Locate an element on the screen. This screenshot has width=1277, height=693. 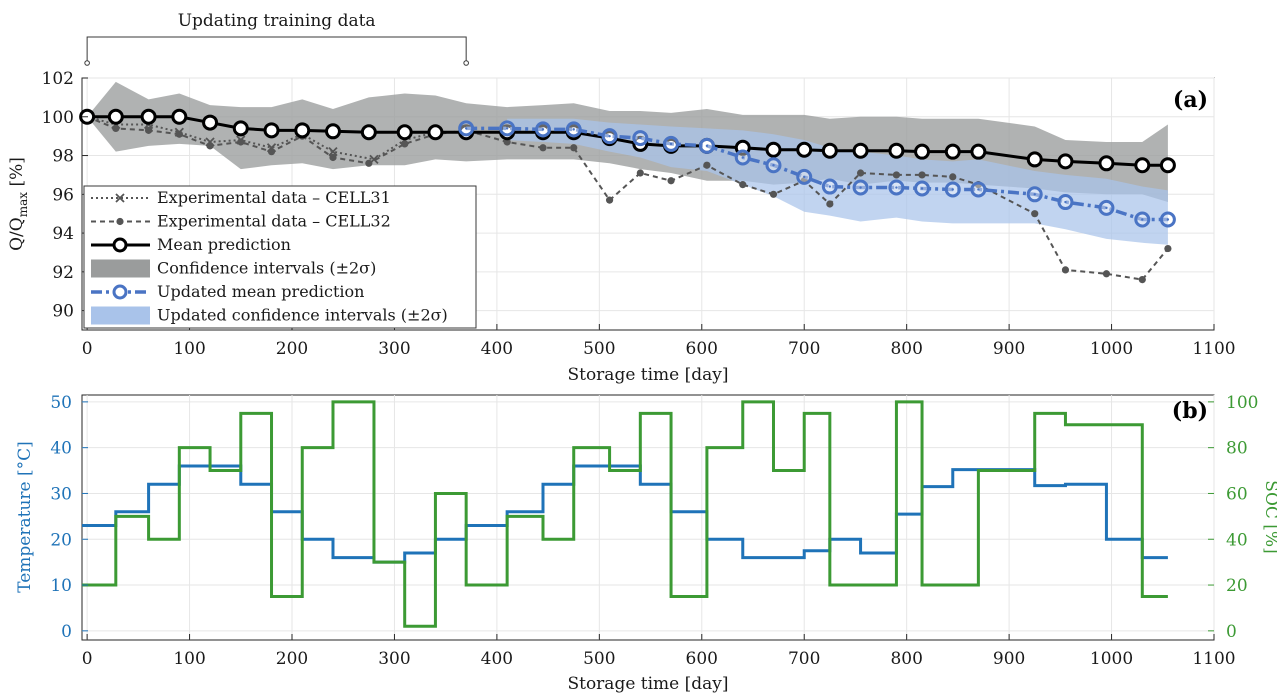
temp-tick-label: 20 is located at coordinates (61, 540).